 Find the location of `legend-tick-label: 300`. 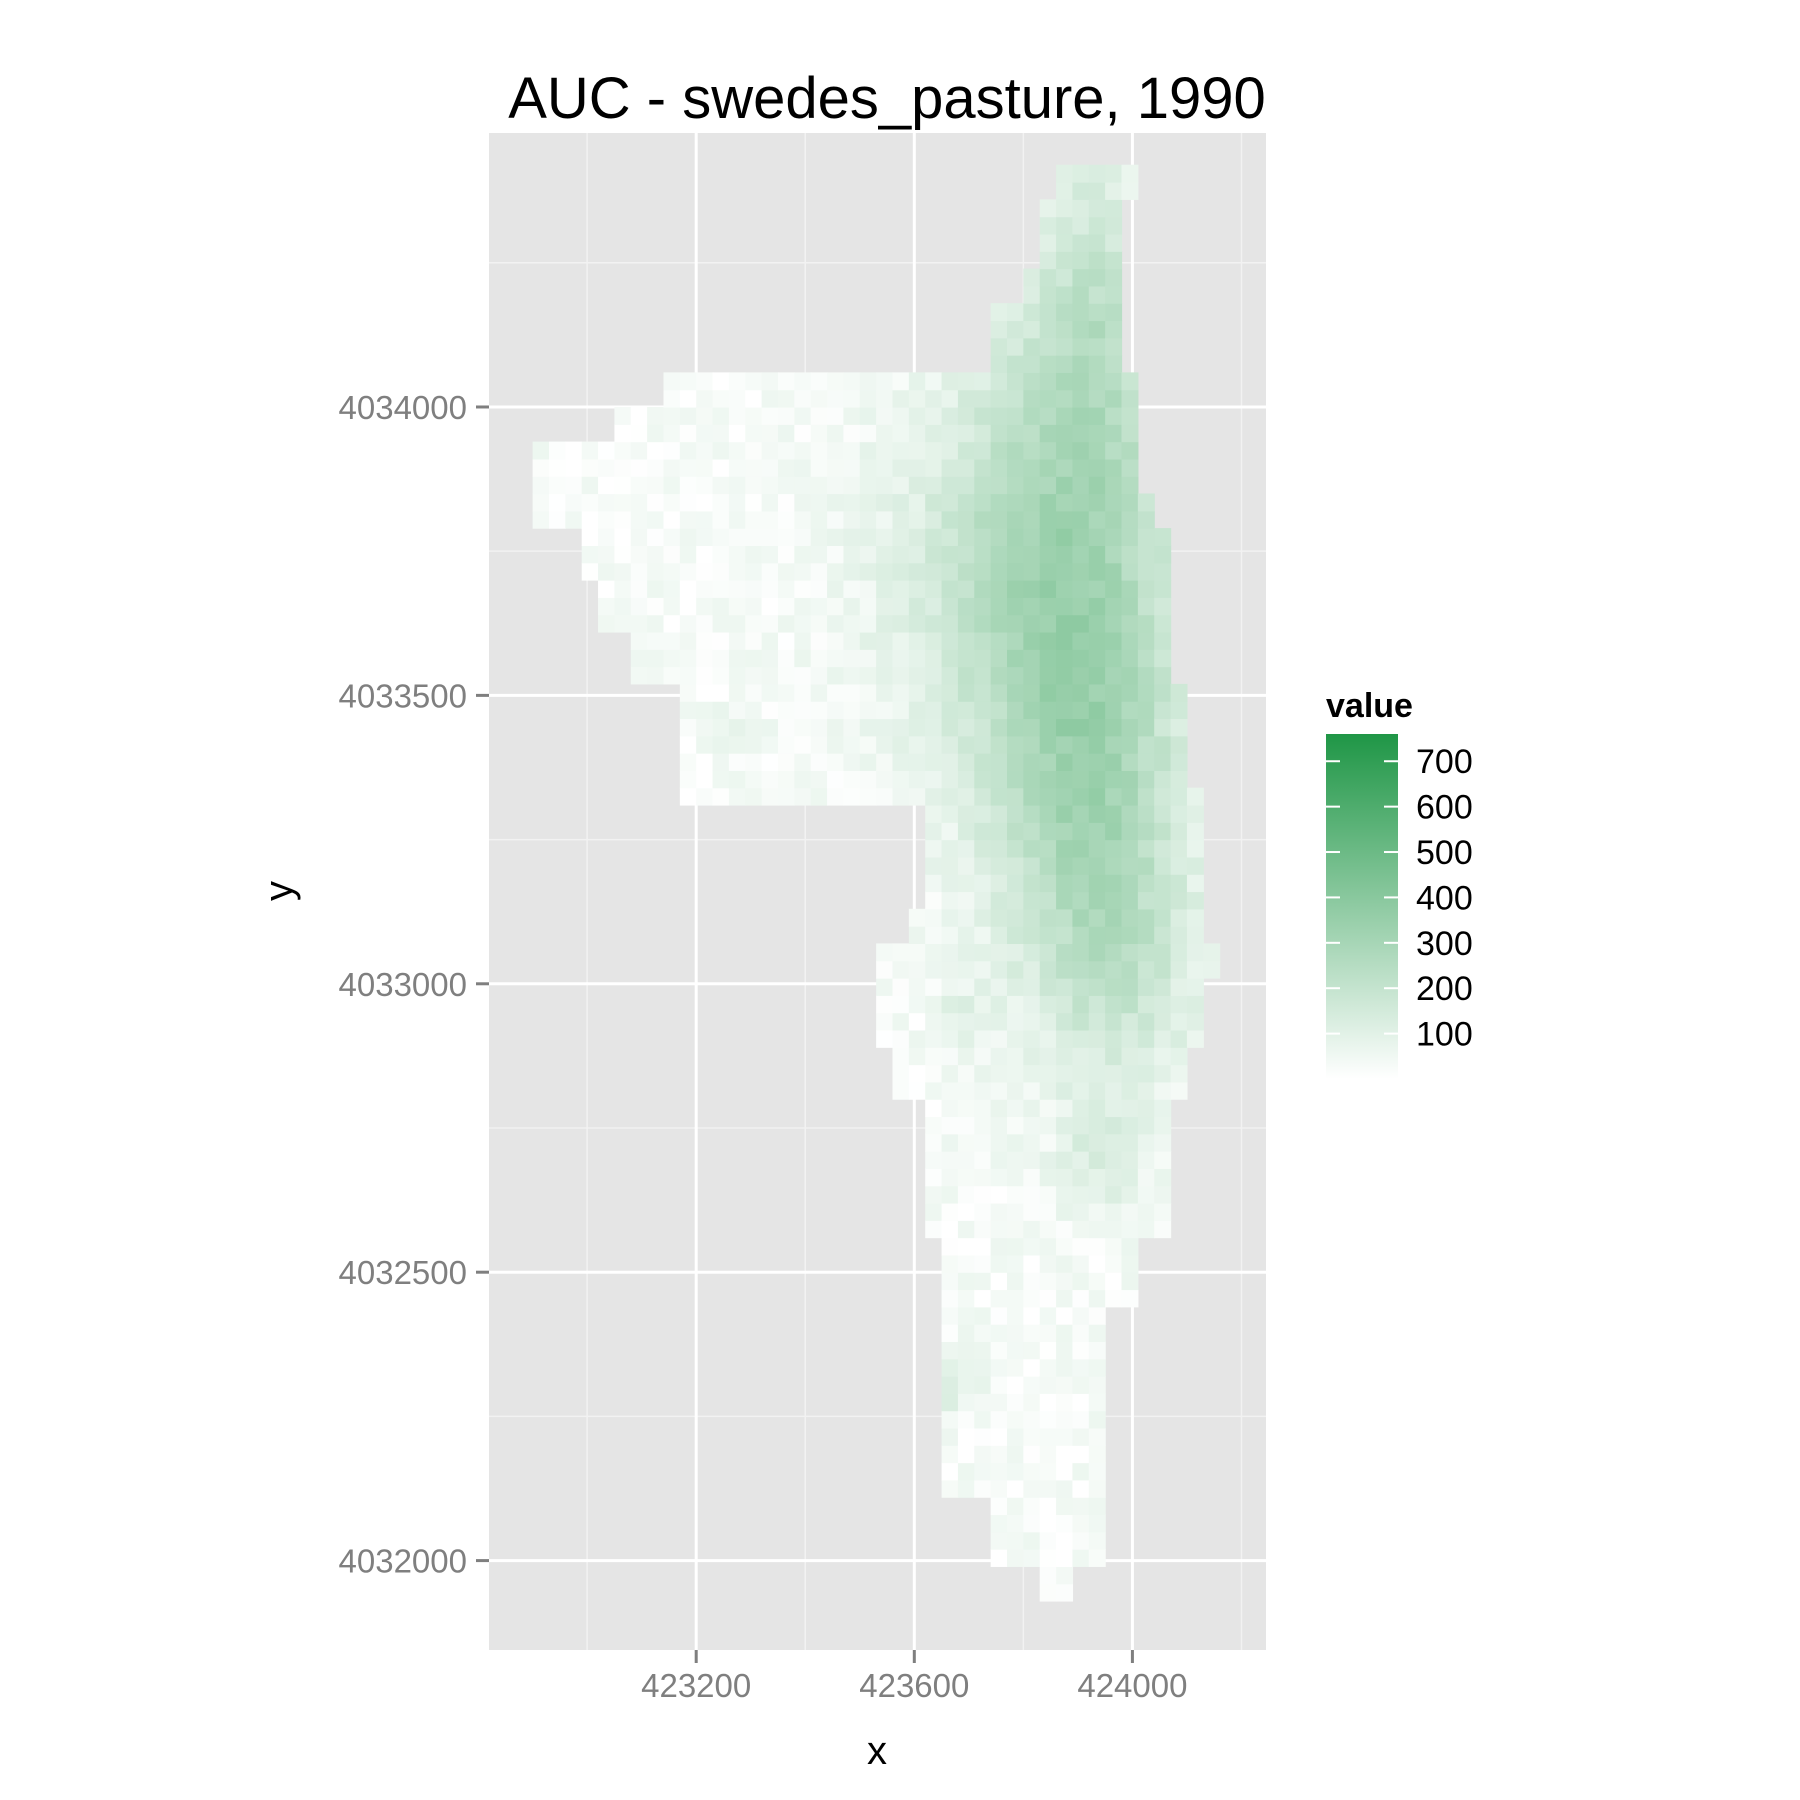

legend-tick-label: 300 is located at coordinates (1444, 944).